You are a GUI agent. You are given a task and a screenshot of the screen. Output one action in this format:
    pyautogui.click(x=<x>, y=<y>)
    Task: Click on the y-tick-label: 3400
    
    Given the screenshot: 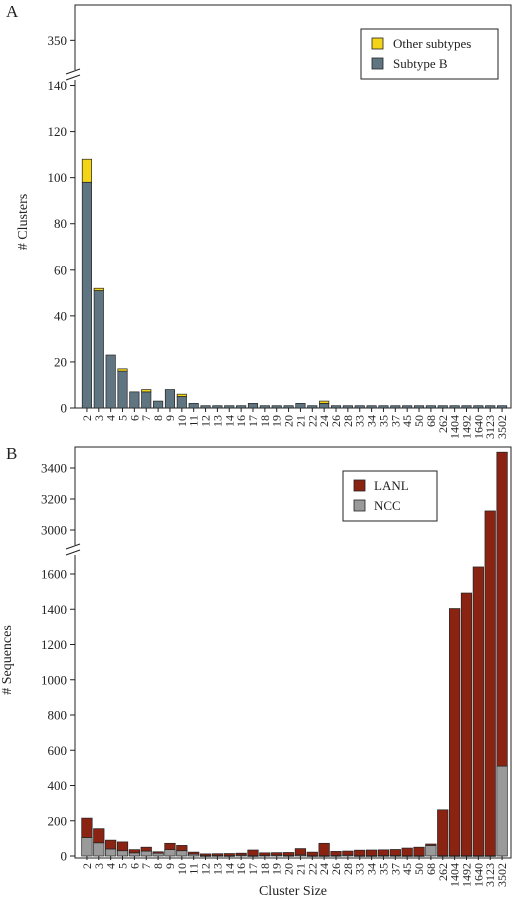 What is the action you would take?
    pyautogui.click(x=54, y=468)
    